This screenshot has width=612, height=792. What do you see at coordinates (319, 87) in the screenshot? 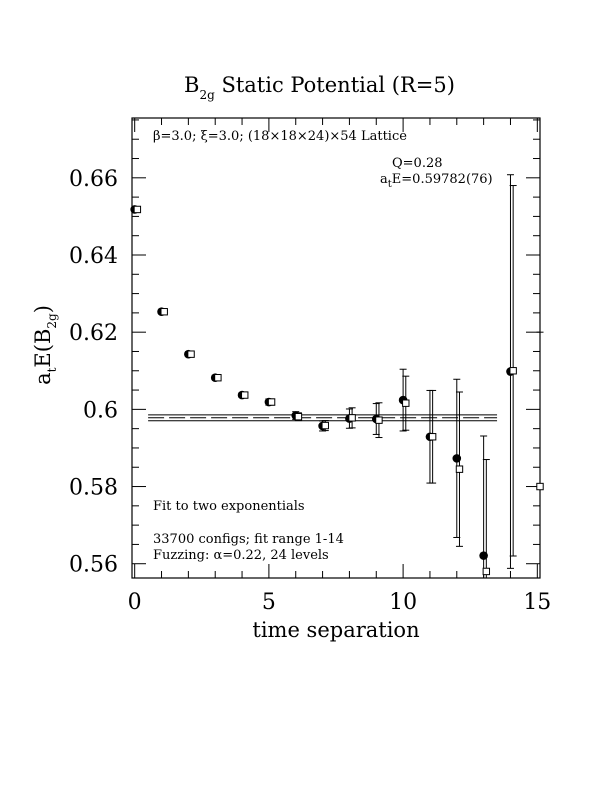
I see `chart-title: B2g Static Potential (R=5)` at bounding box center [319, 87].